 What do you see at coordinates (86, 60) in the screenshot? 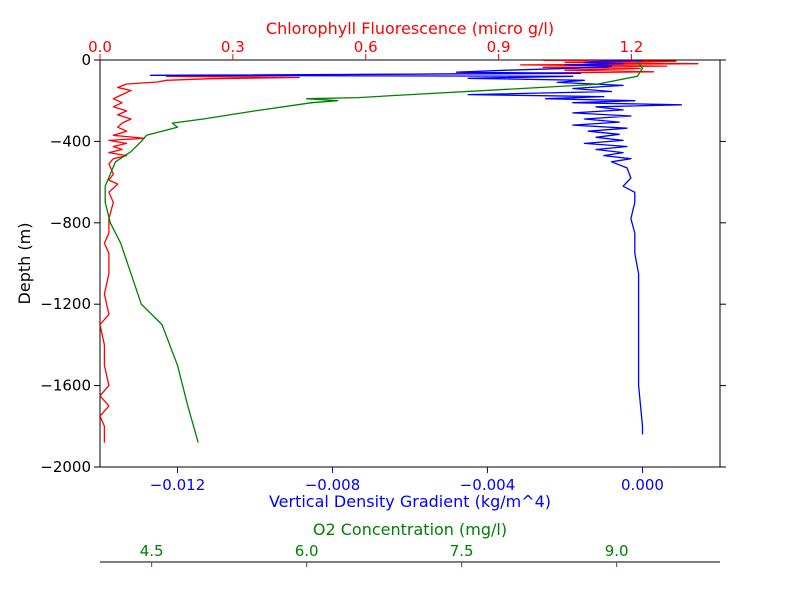
I see `y-tick-label: 0` at bounding box center [86, 60].